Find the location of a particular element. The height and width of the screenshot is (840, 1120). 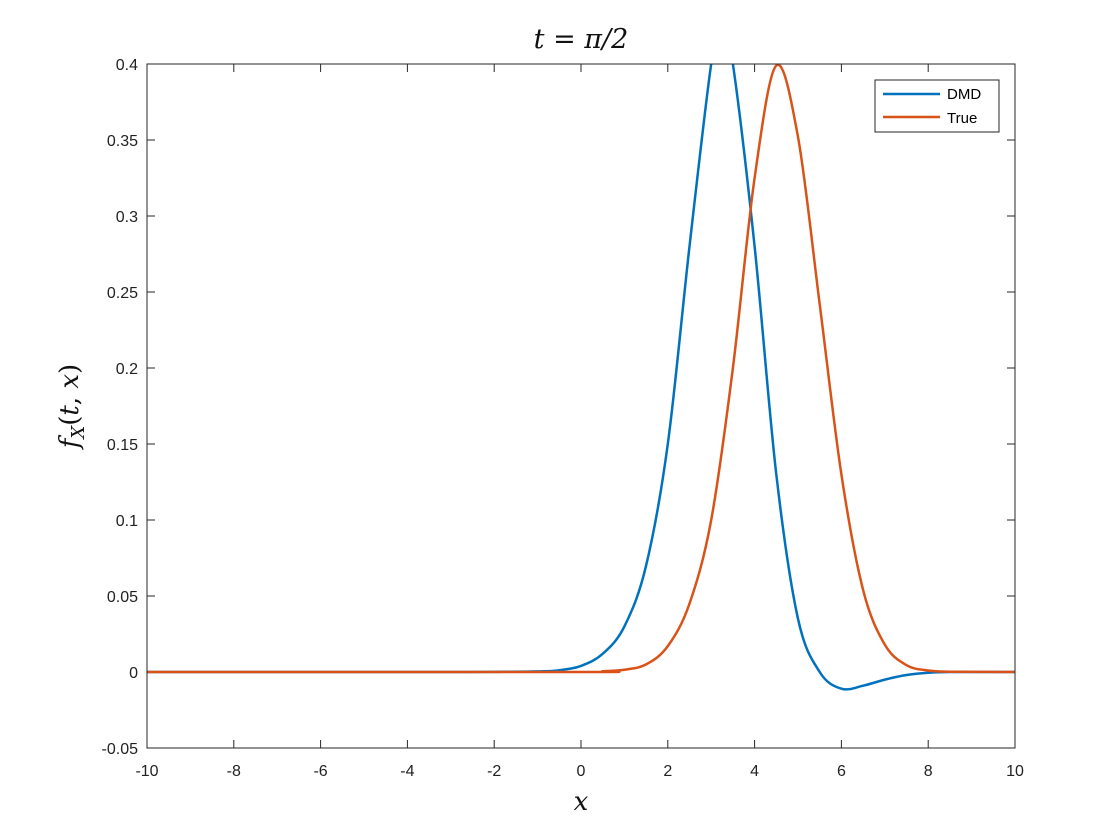

x-tick-label: -4 is located at coordinates (407, 771).